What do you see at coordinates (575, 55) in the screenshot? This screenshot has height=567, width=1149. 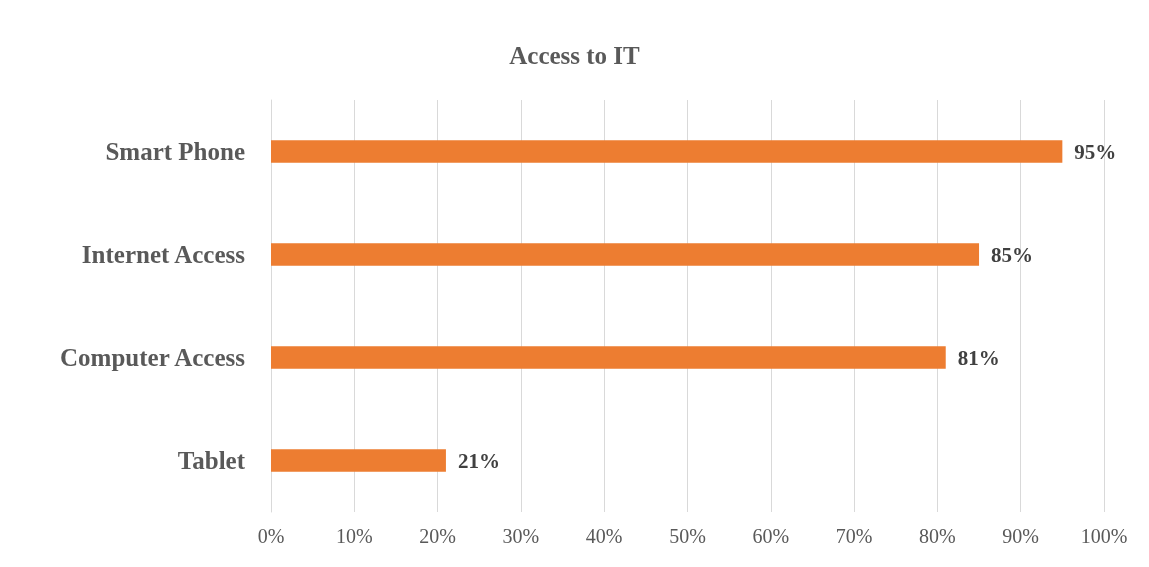 I see `chart-title: Access to IT` at bounding box center [575, 55].